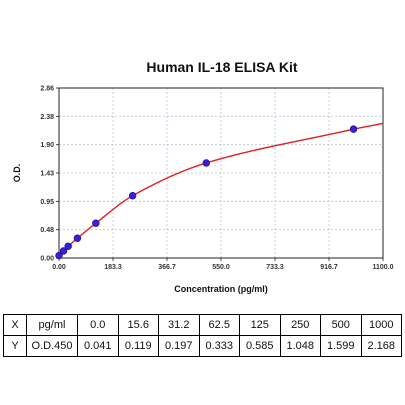 Image resolution: width=405 pixels, height=405 pixels. Describe the element at coordinates (47, 202) in the screenshot. I see `y-tick-label: 0.95` at that location.